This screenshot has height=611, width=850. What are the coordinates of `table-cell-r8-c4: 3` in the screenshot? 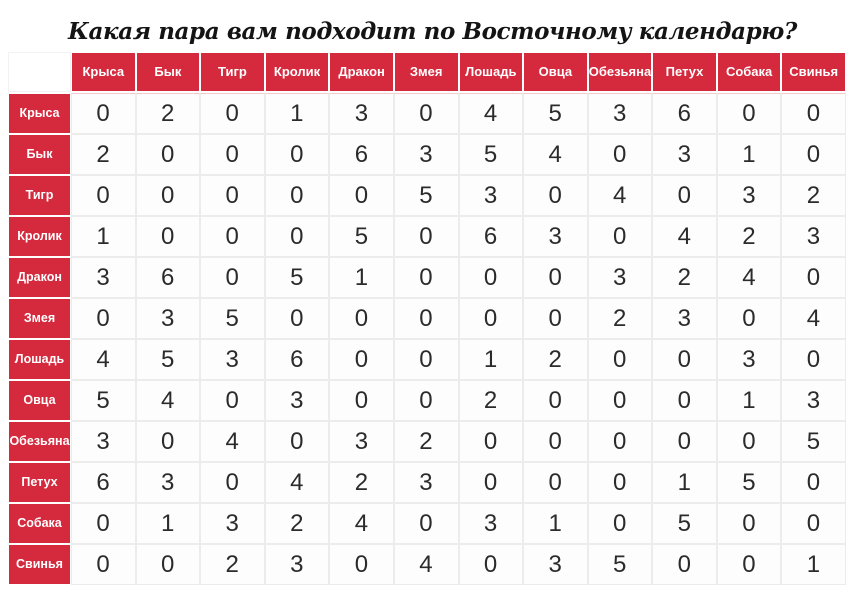 It's located at (297, 400).